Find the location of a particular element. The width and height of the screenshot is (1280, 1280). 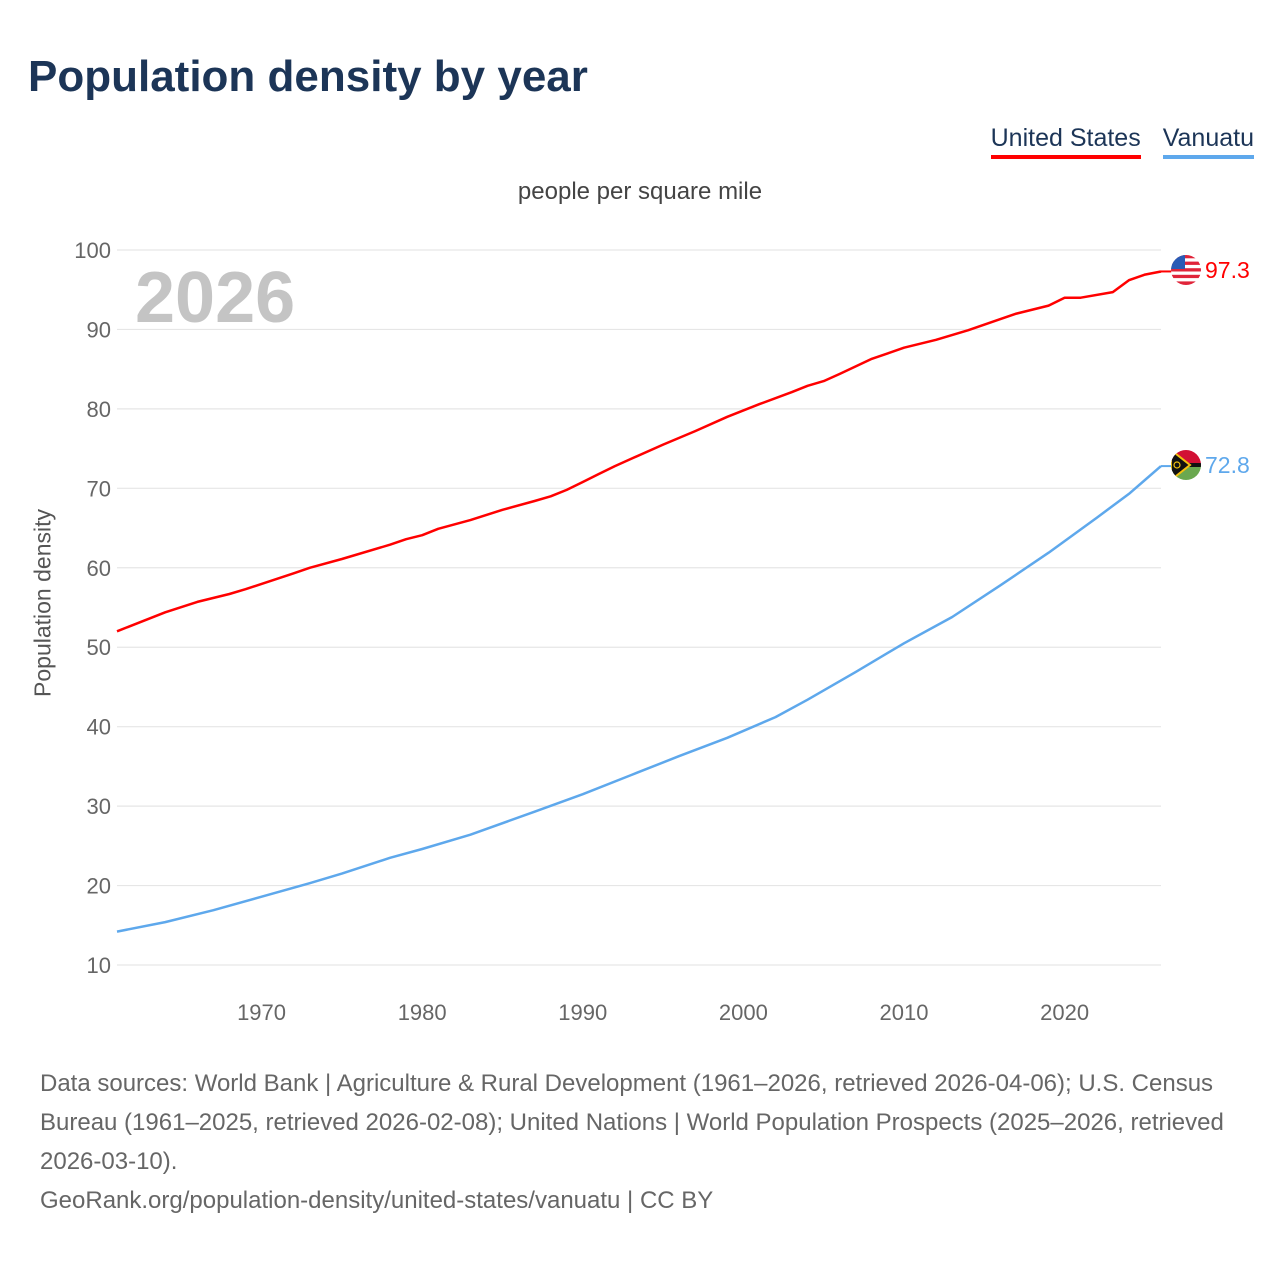

y-tick-label: 60 is located at coordinates (99, 568).